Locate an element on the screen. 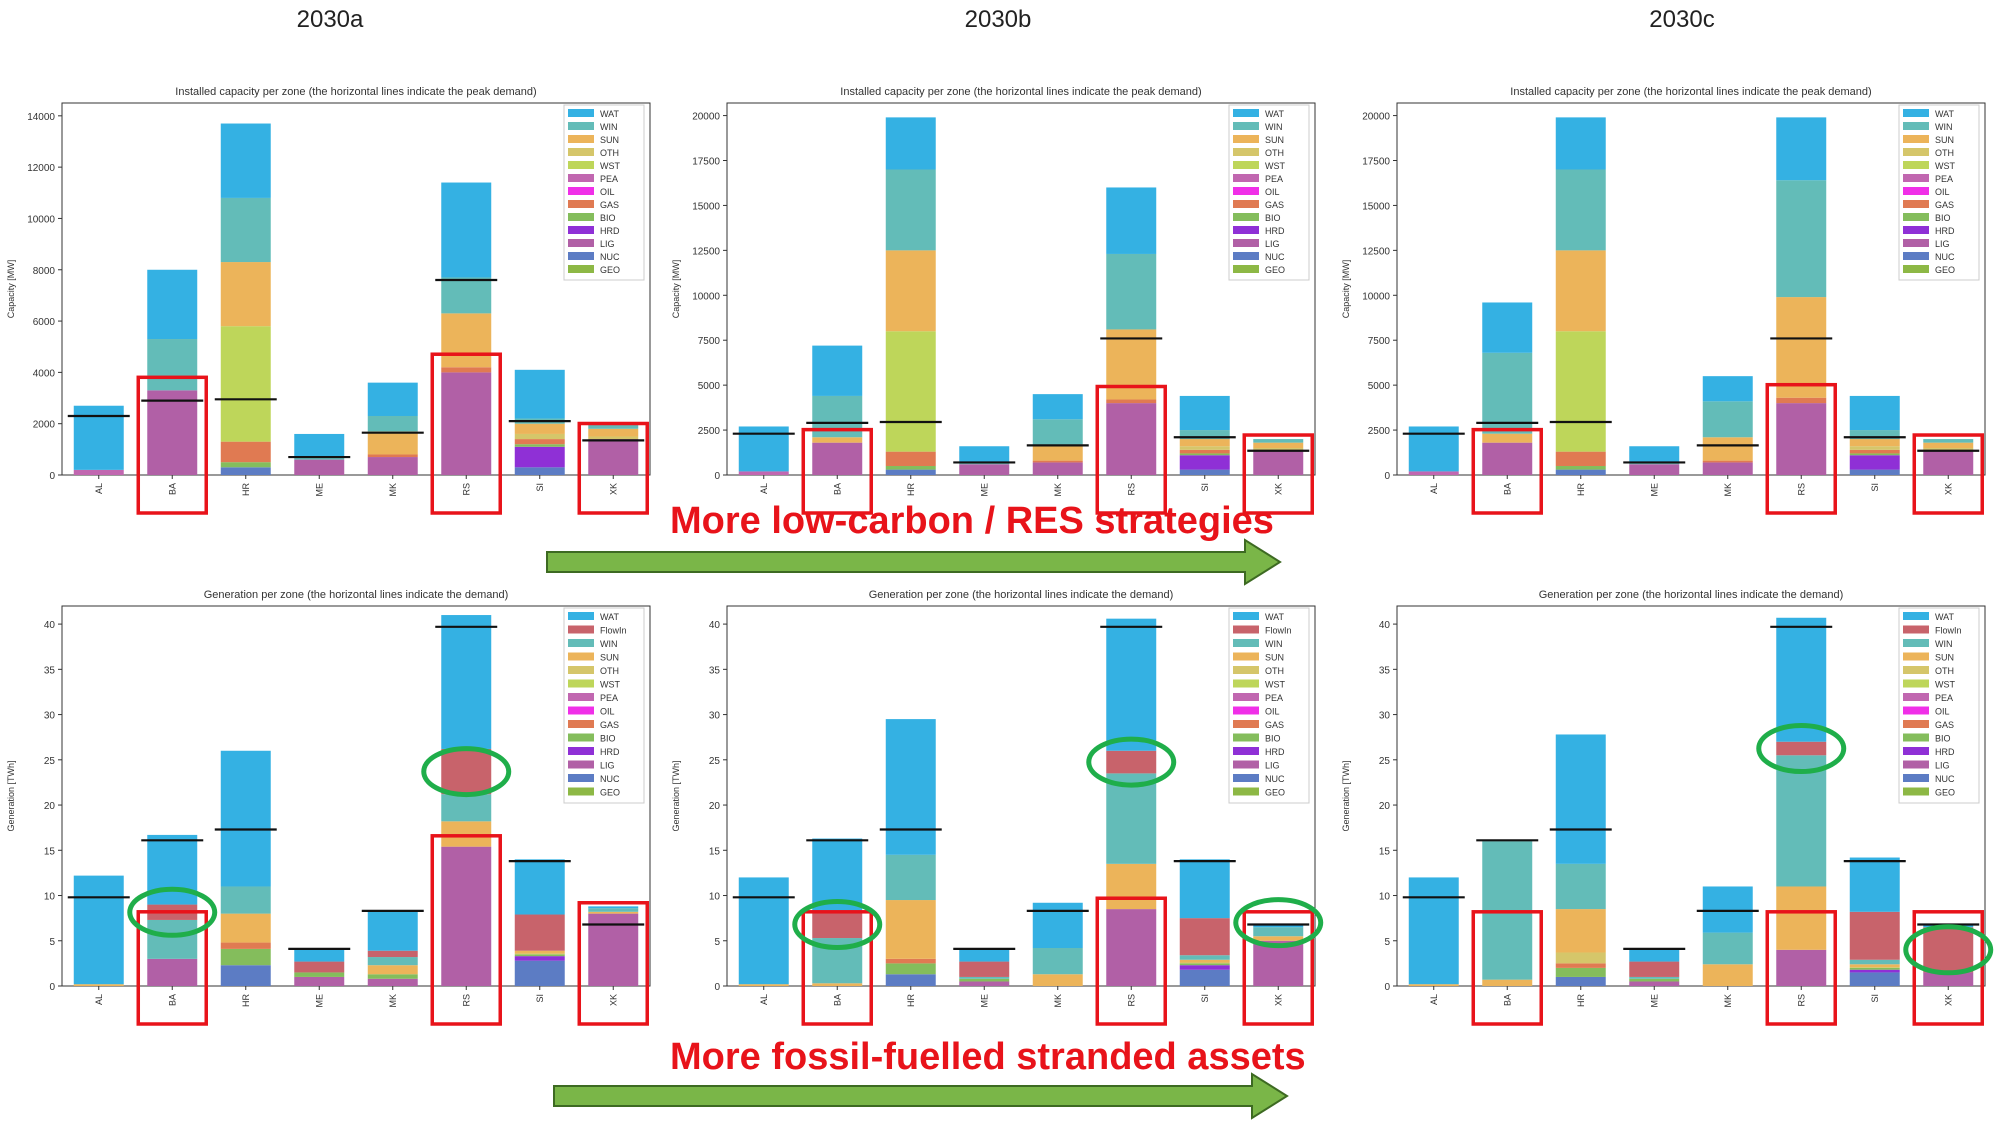  legend-label: SUN is located at coordinates (1944, 658).